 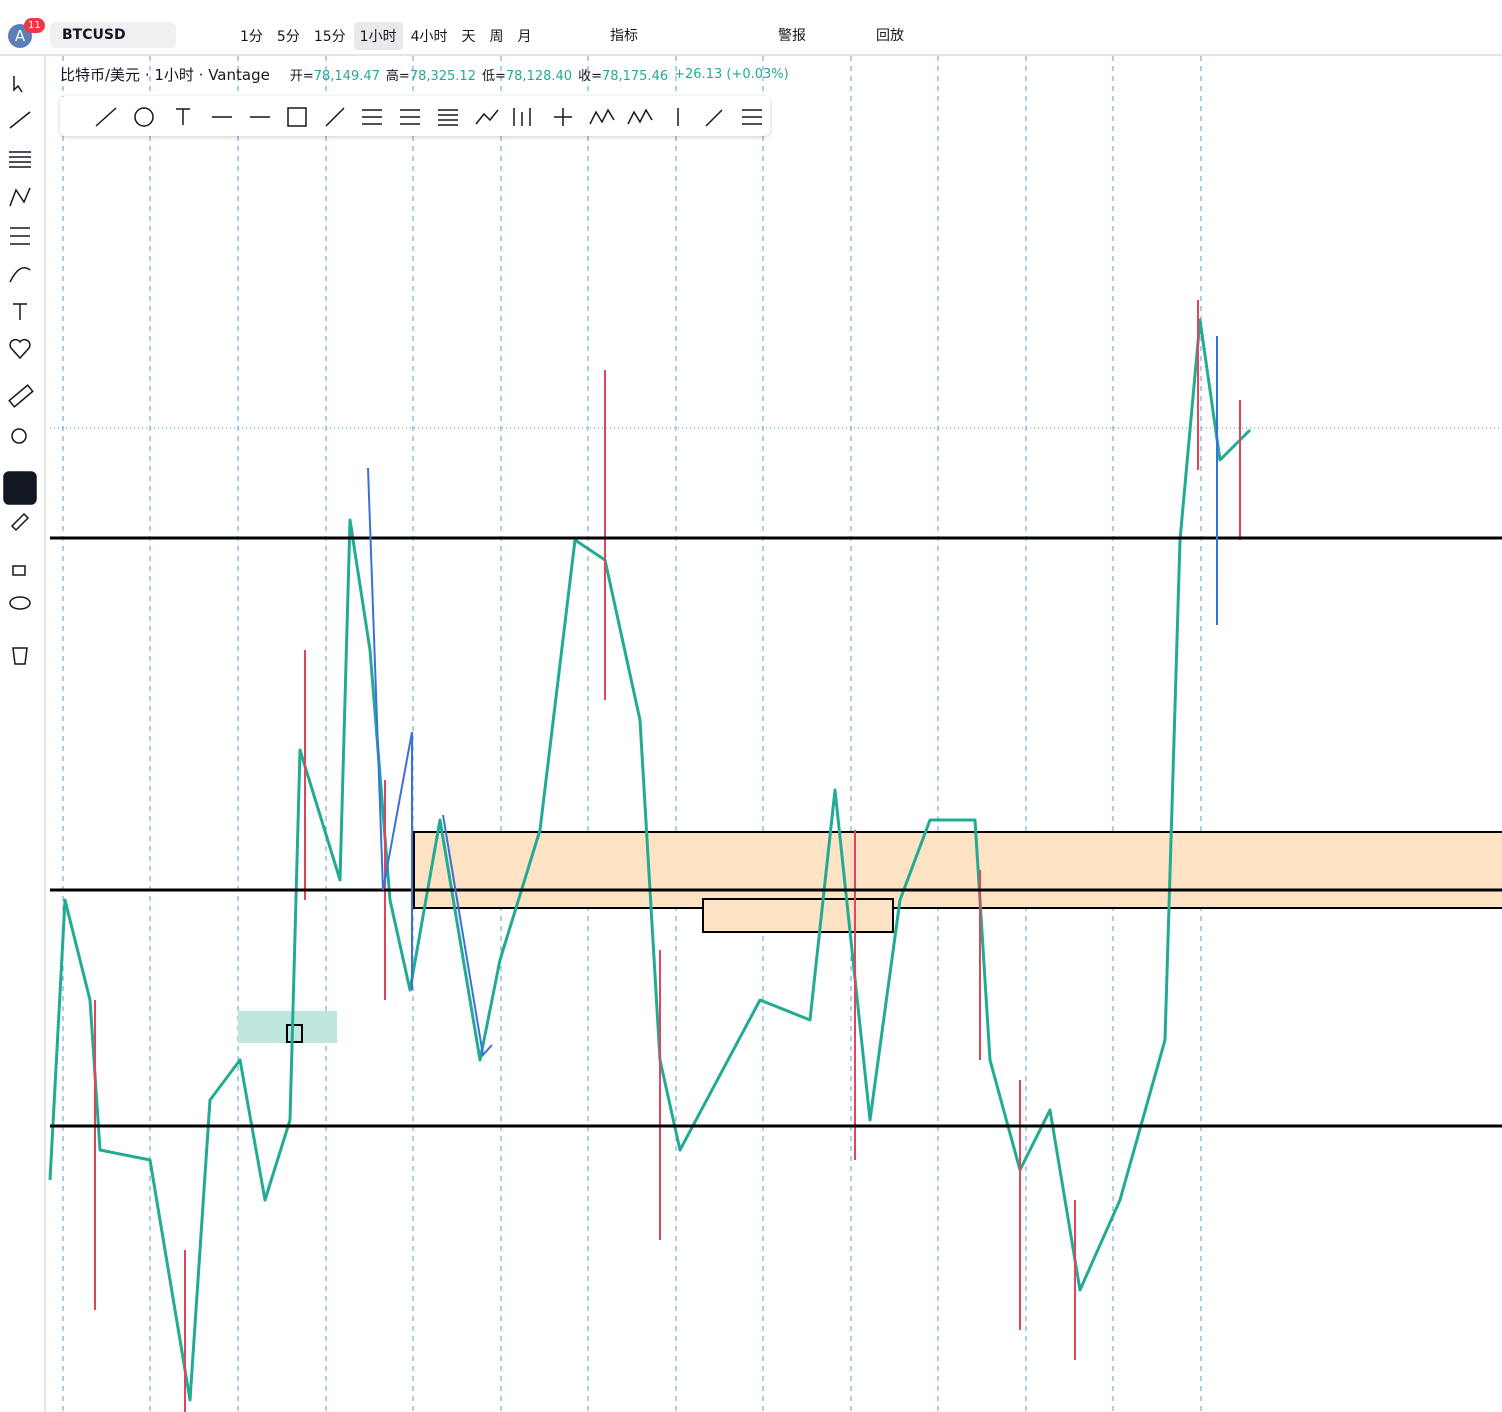 What do you see at coordinates (957, 870) in the screenshot?
I see `zone-box` at bounding box center [957, 870].